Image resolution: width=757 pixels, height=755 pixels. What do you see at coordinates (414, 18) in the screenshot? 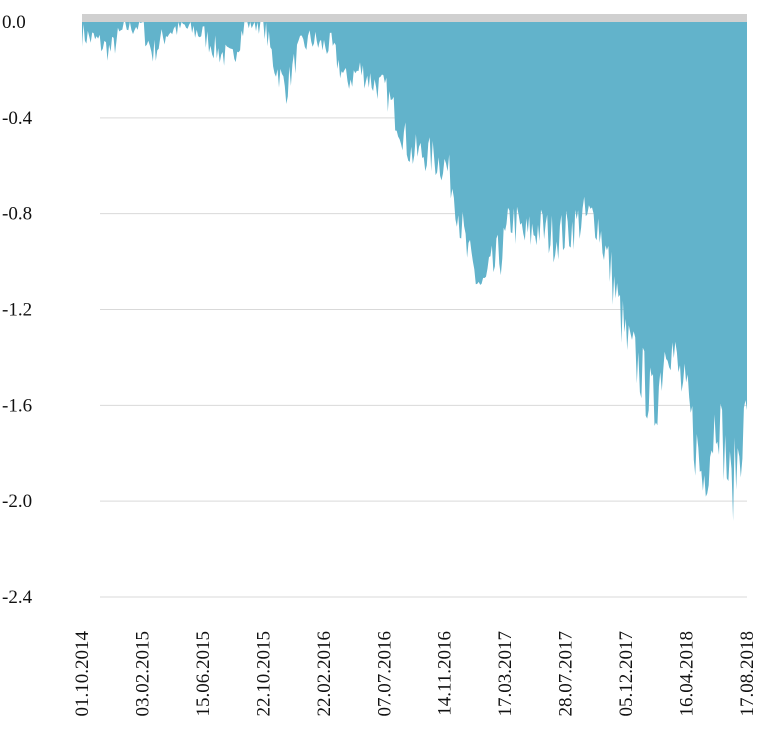
I see `zero-line-band` at bounding box center [414, 18].